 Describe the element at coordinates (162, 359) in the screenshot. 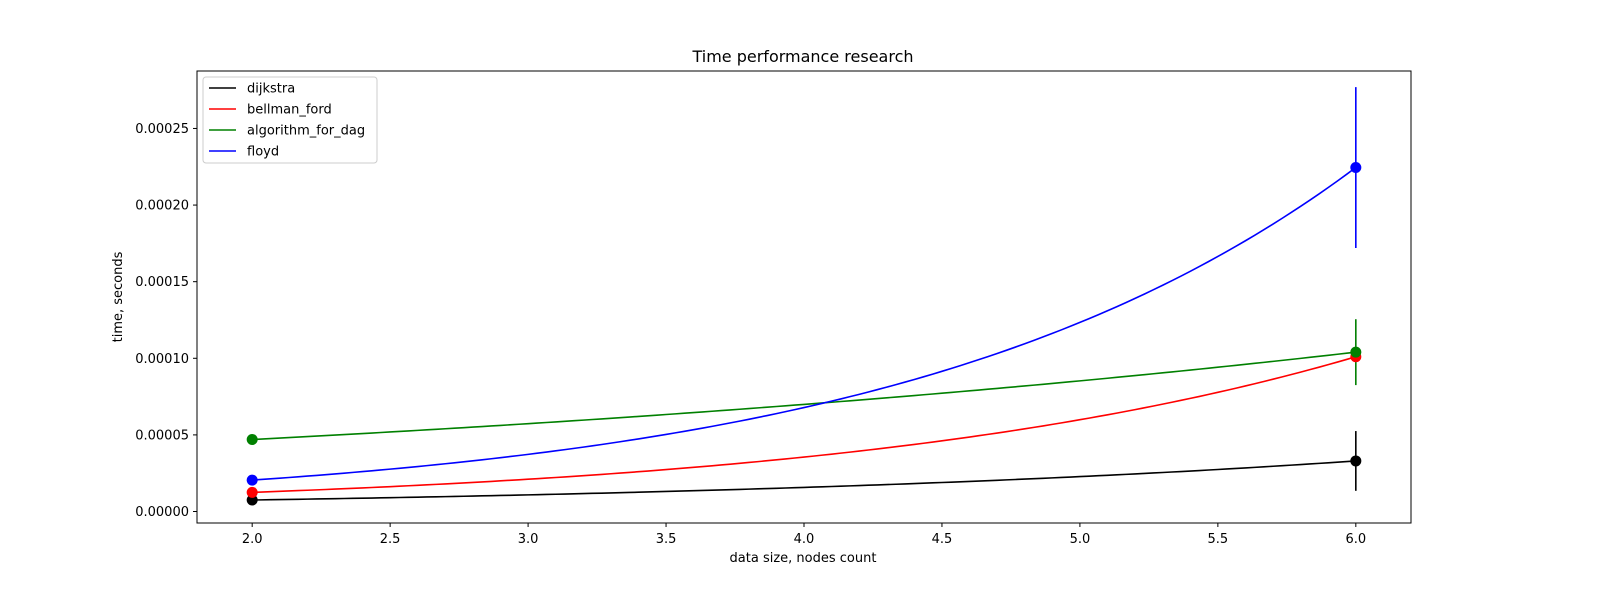

I see `y-tick-label: 0.00010` at that location.